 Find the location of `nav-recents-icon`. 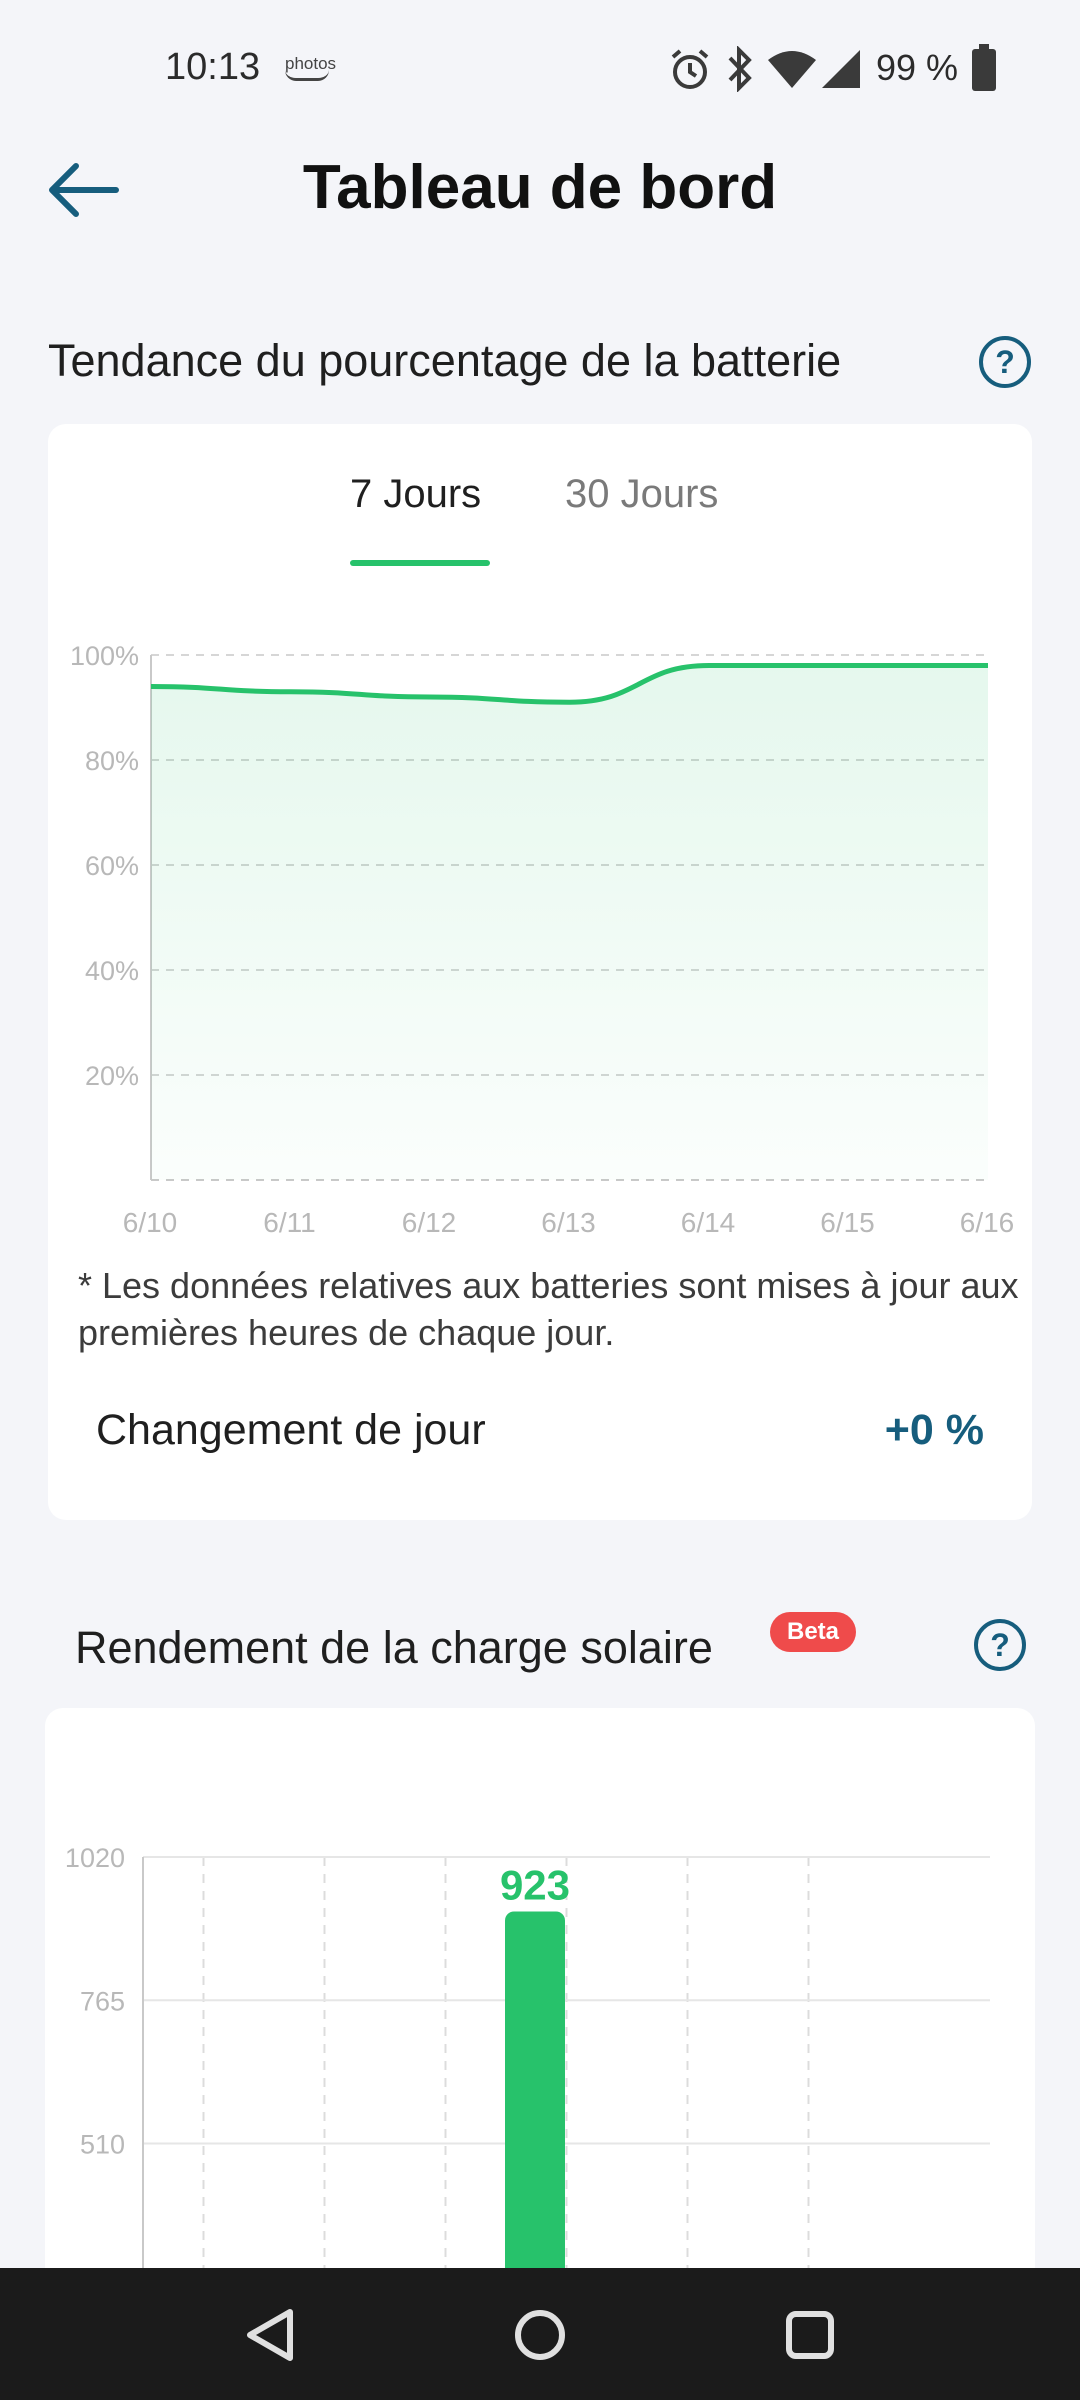

nav-recents-icon is located at coordinates (810, 2335).